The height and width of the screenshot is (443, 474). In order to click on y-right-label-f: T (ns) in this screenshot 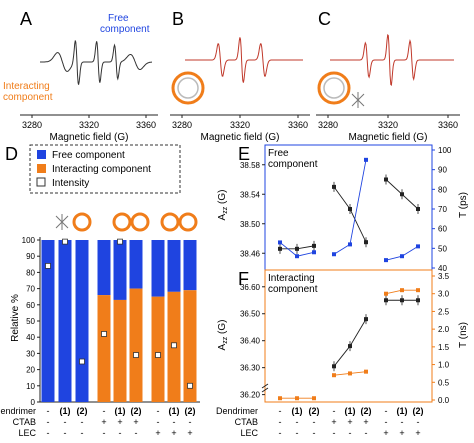, I will do `click(463, 335)`.